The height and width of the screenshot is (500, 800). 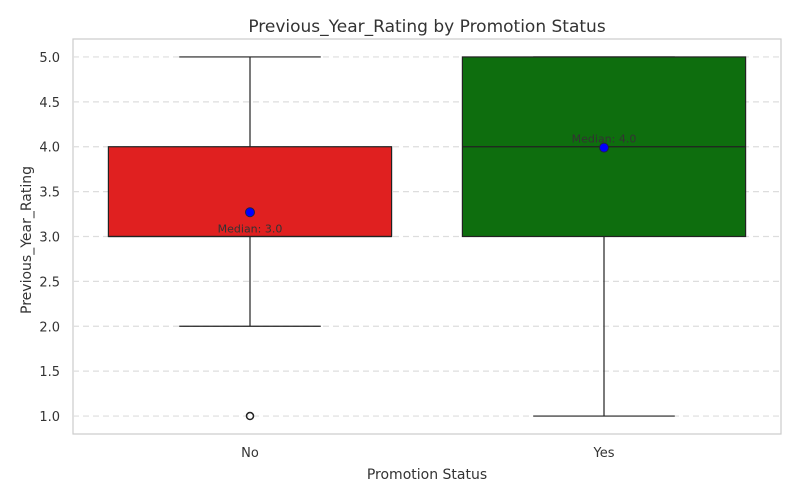 What do you see at coordinates (250, 416) in the screenshot?
I see `outlier-point` at bounding box center [250, 416].